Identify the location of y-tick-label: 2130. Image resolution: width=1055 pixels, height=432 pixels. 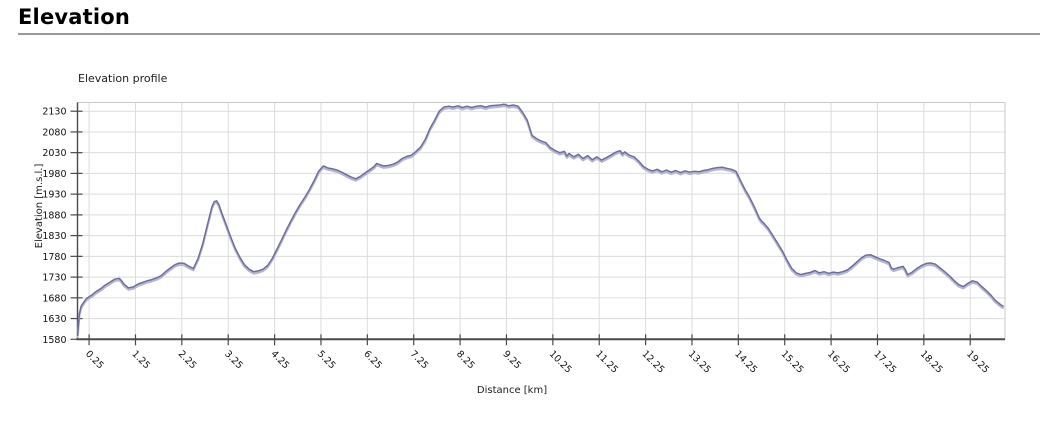
(54, 112).